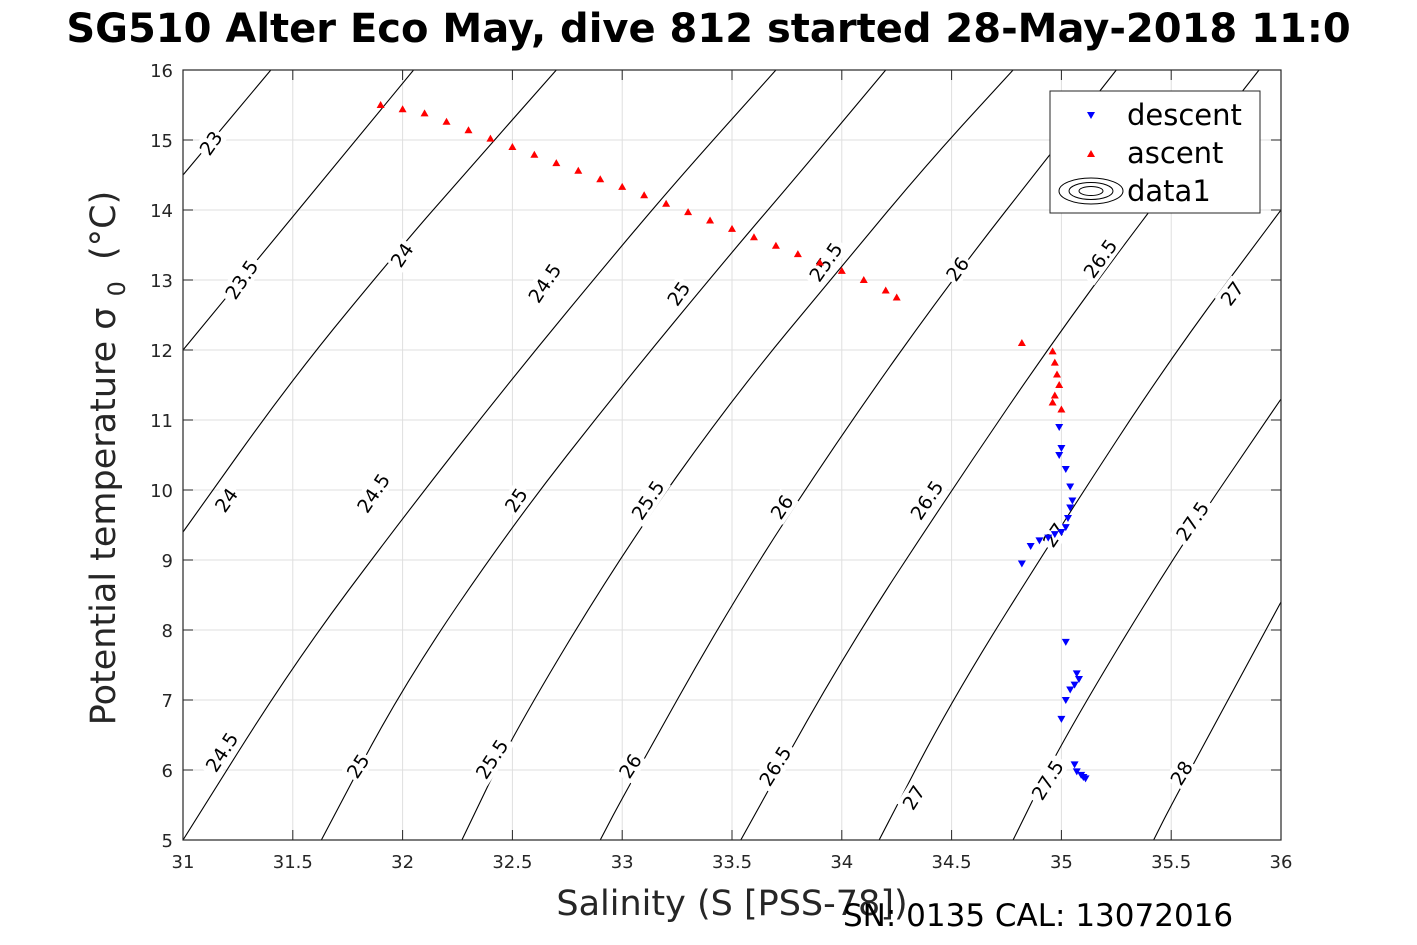 Image resolution: width=1417 pixels, height=945 pixels. What do you see at coordinates (1281, 862) in the screenshot?
I see `x-tick-label: 36` at bounding box center [1281, 862].